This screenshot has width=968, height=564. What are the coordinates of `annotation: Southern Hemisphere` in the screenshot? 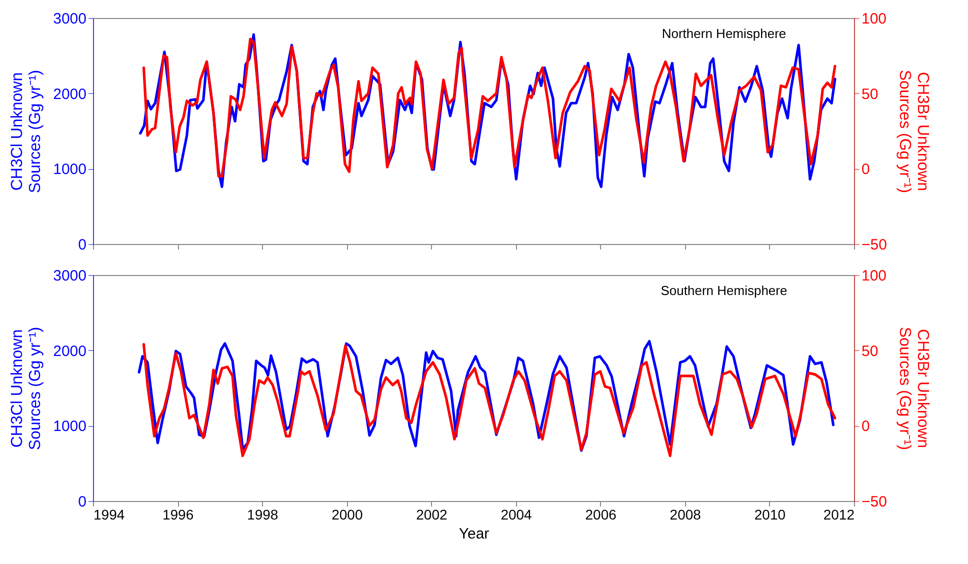 It's located at (724, 290).